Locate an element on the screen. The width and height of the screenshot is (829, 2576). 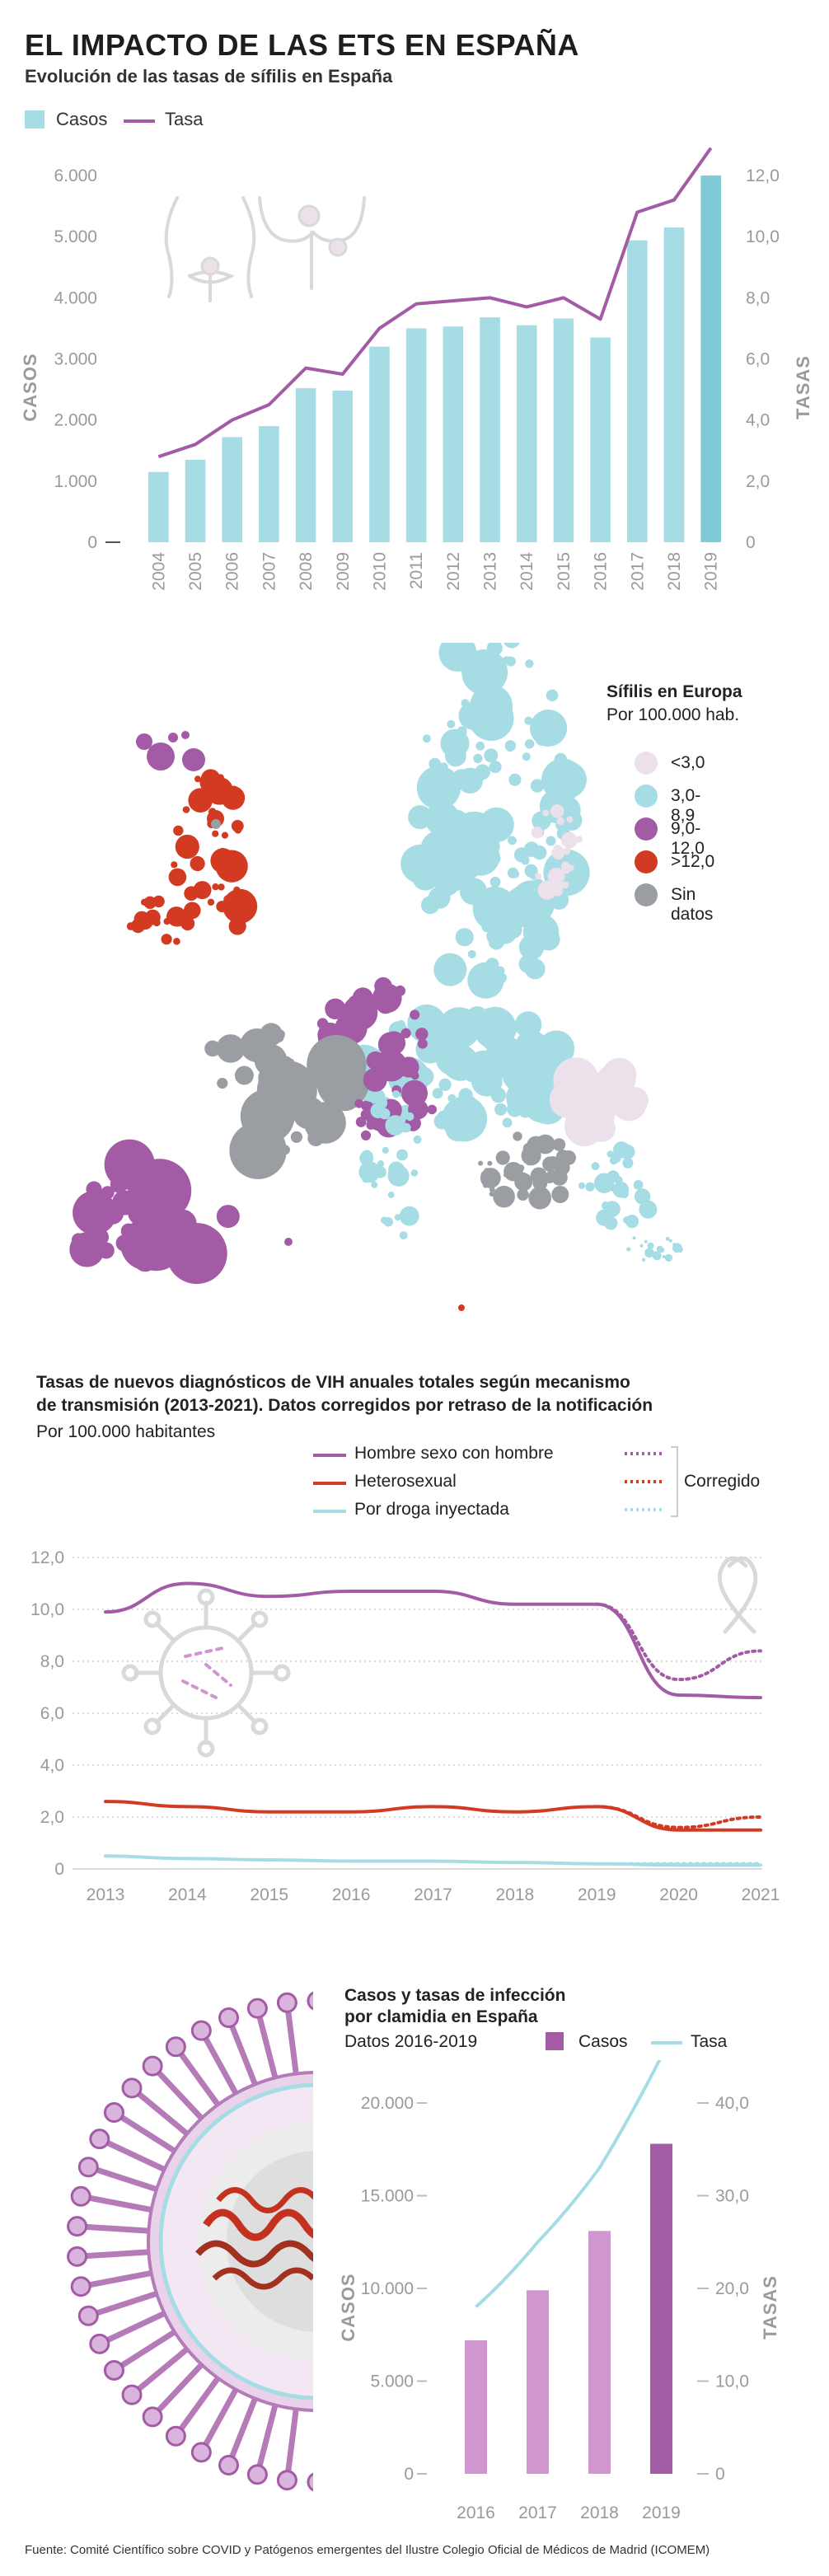
chlamydia-y-tick-label: 5.000 is located at coordinates (392, 2381).